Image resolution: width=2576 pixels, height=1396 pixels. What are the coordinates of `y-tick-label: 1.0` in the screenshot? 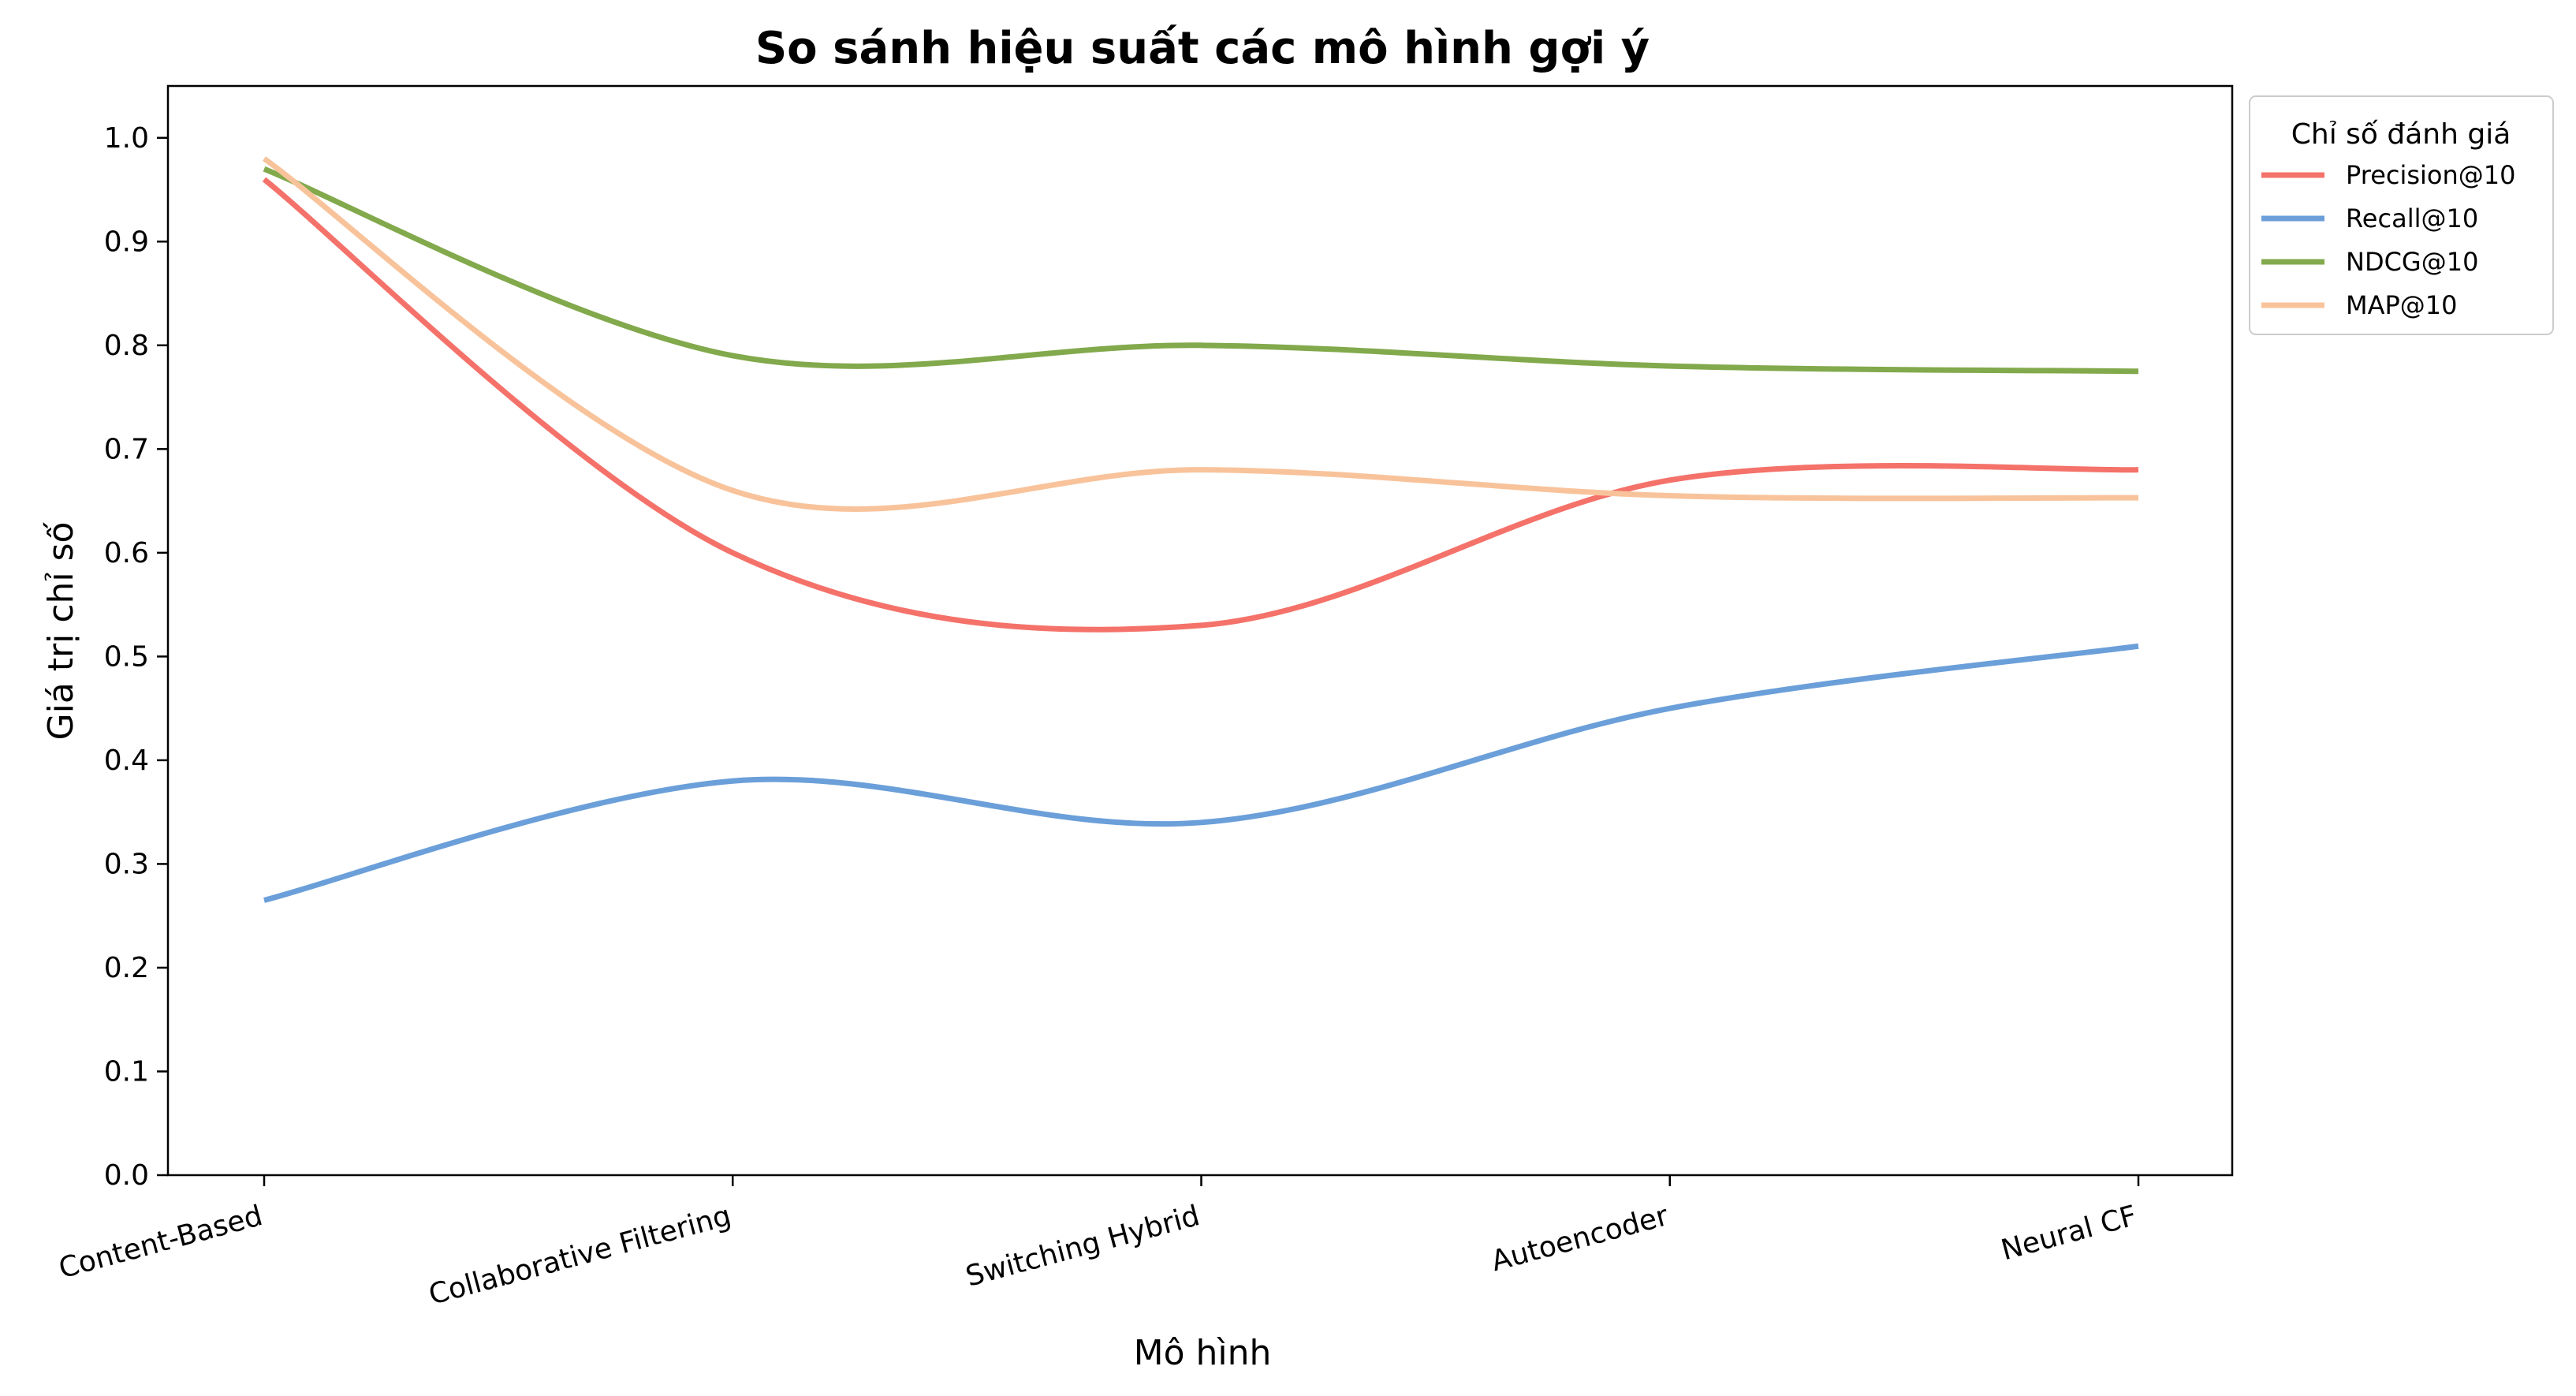 It's located at (127, 138).